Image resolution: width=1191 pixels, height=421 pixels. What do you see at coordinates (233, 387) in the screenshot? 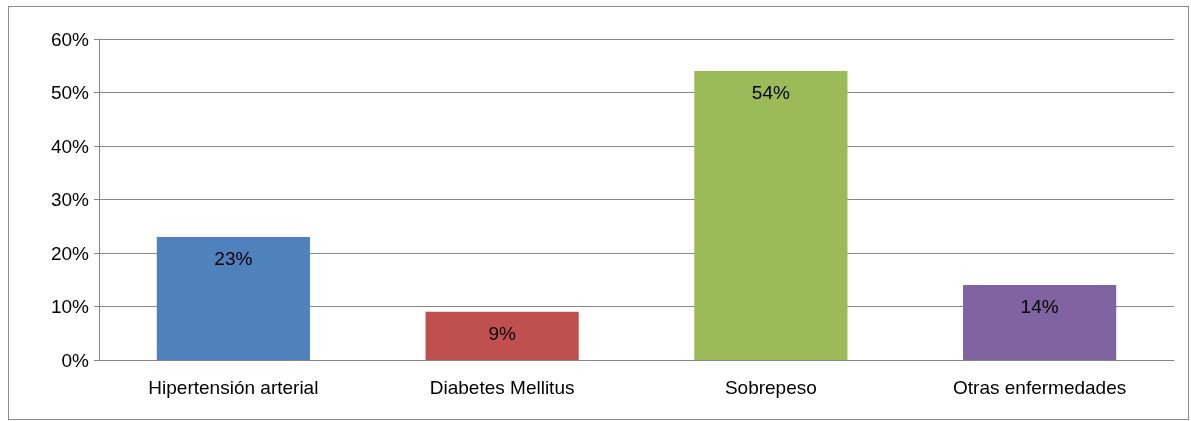
I see `x-tick-label: Hipertensión arterial` at bounding box center [233, 387].